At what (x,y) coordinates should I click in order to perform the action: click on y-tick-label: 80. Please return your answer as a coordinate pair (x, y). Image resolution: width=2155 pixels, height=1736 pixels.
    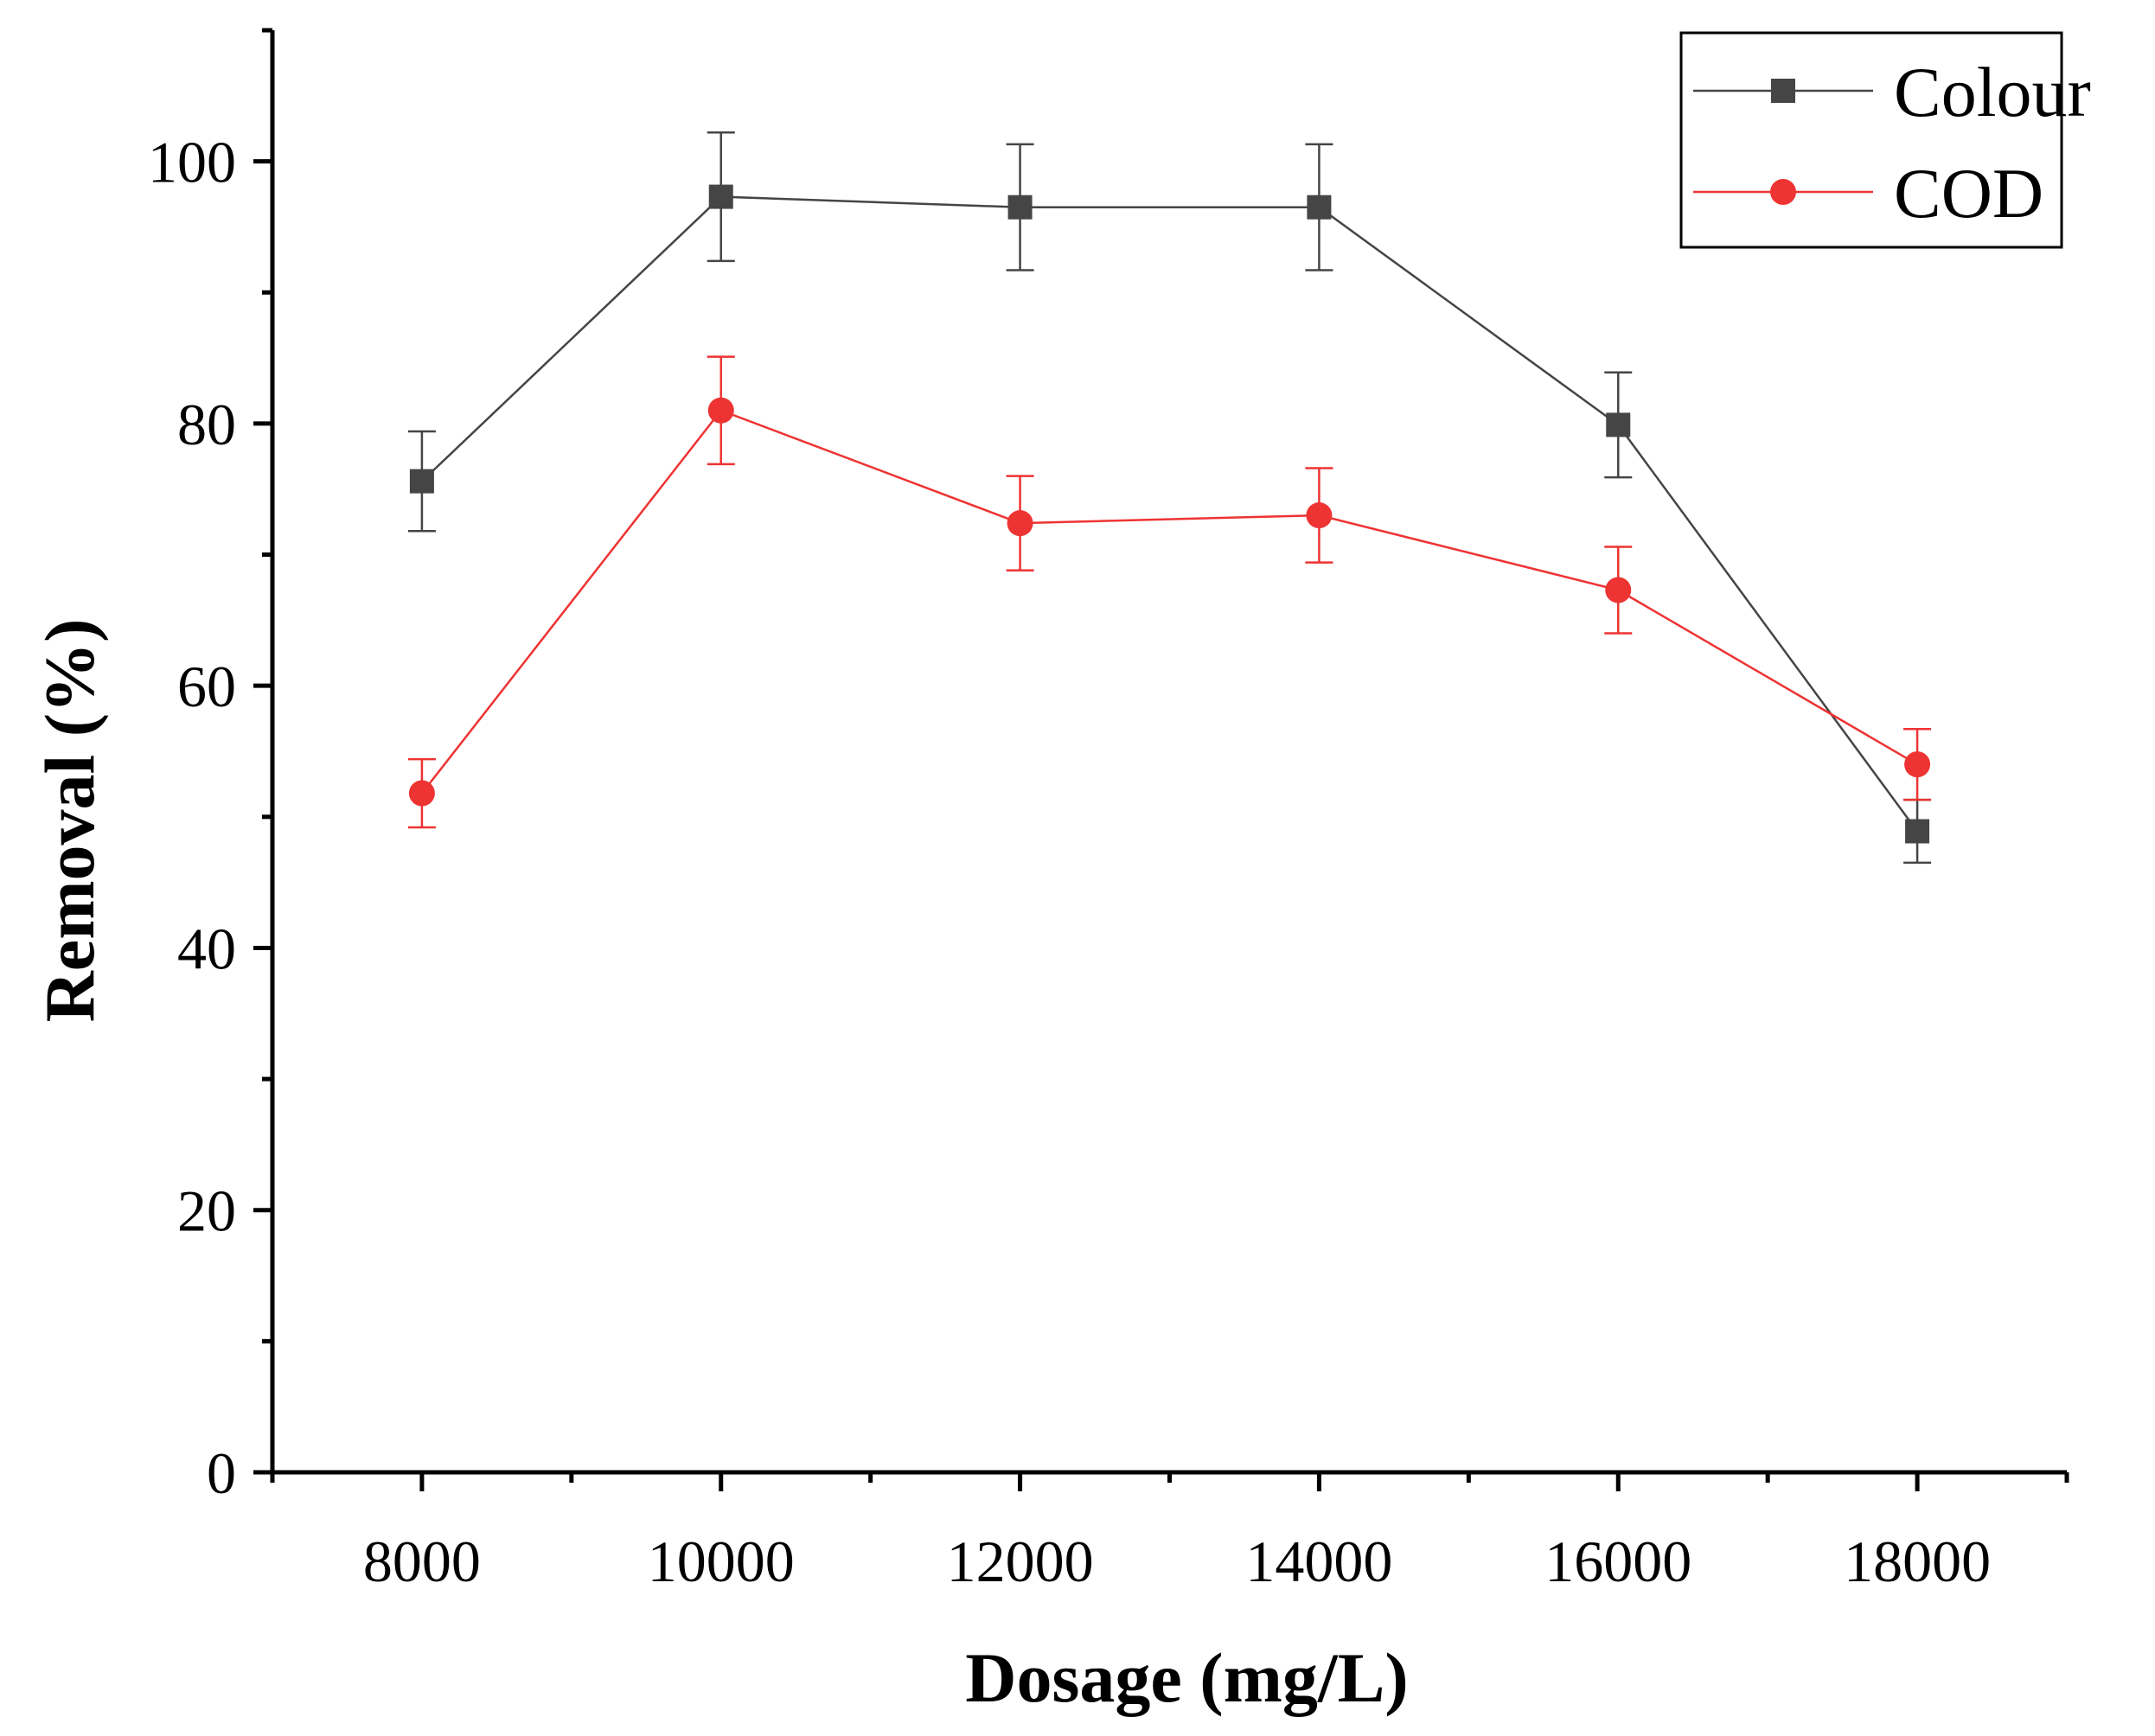
    Looking at the image, I should click on (207, 424).